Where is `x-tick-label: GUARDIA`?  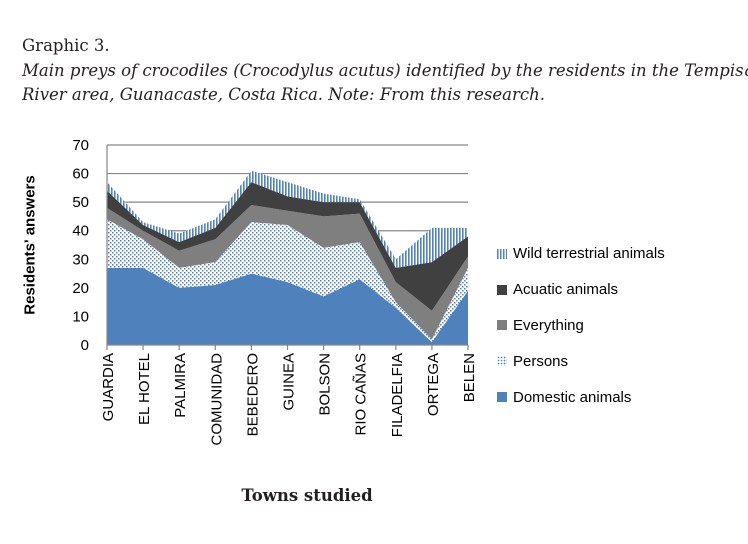 x-tick-label: GUARDIA is located at coordinates (108, 387).